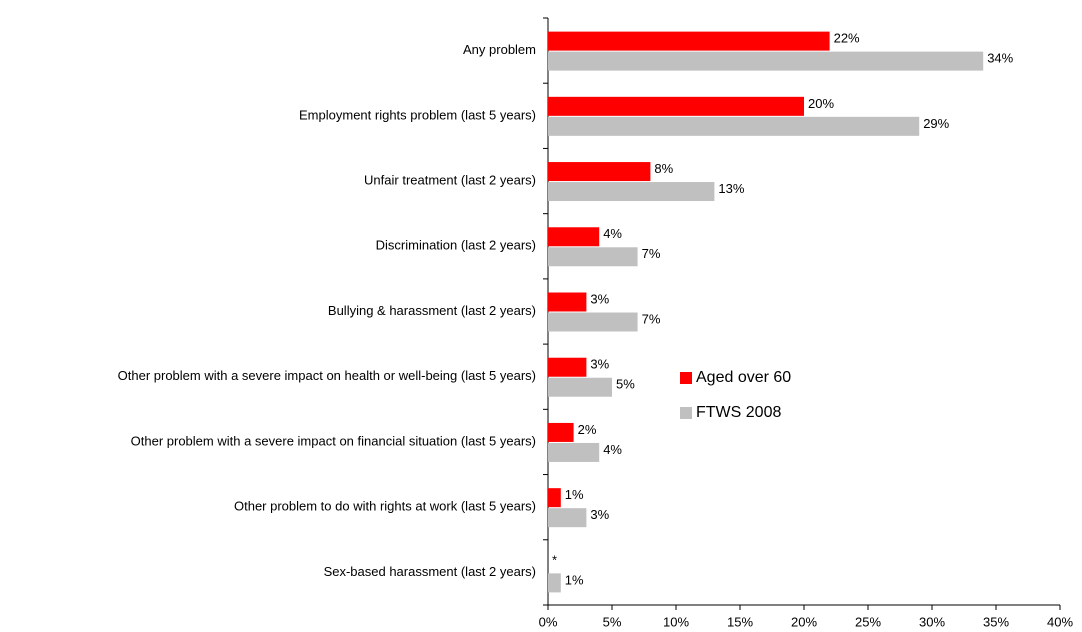 Image resolution: width=1082 pixels, height=632 pixels. Describe the element at coordinates (625, 384) in the screenshot. I see `data-label: 5%` at that location.